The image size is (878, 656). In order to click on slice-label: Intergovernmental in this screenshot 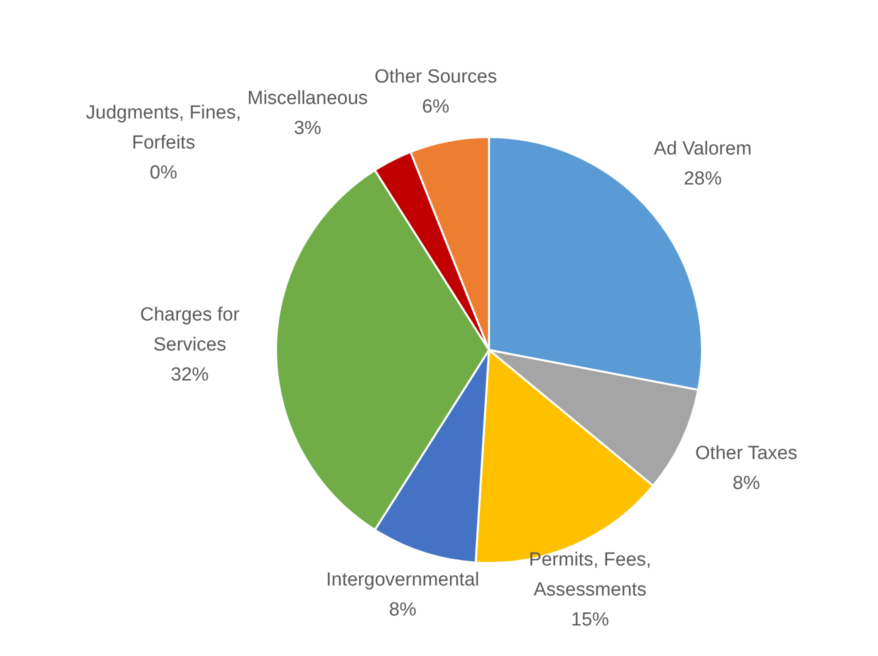, I will do `click(403, 580)`.